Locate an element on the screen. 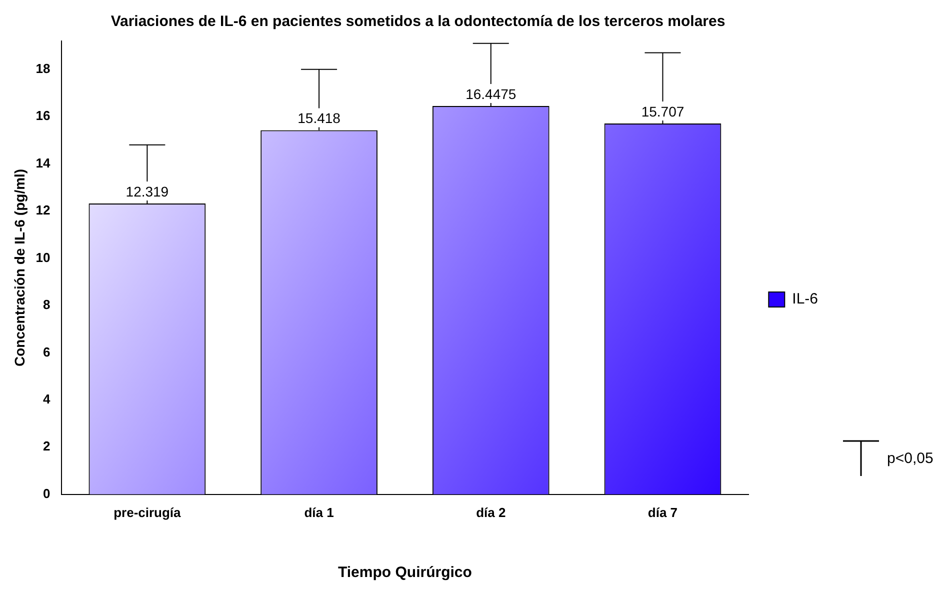 Image resolution: width=952 pixels, height=594 pixels. data-label: 15.707 is located at coordinates (662, 111).